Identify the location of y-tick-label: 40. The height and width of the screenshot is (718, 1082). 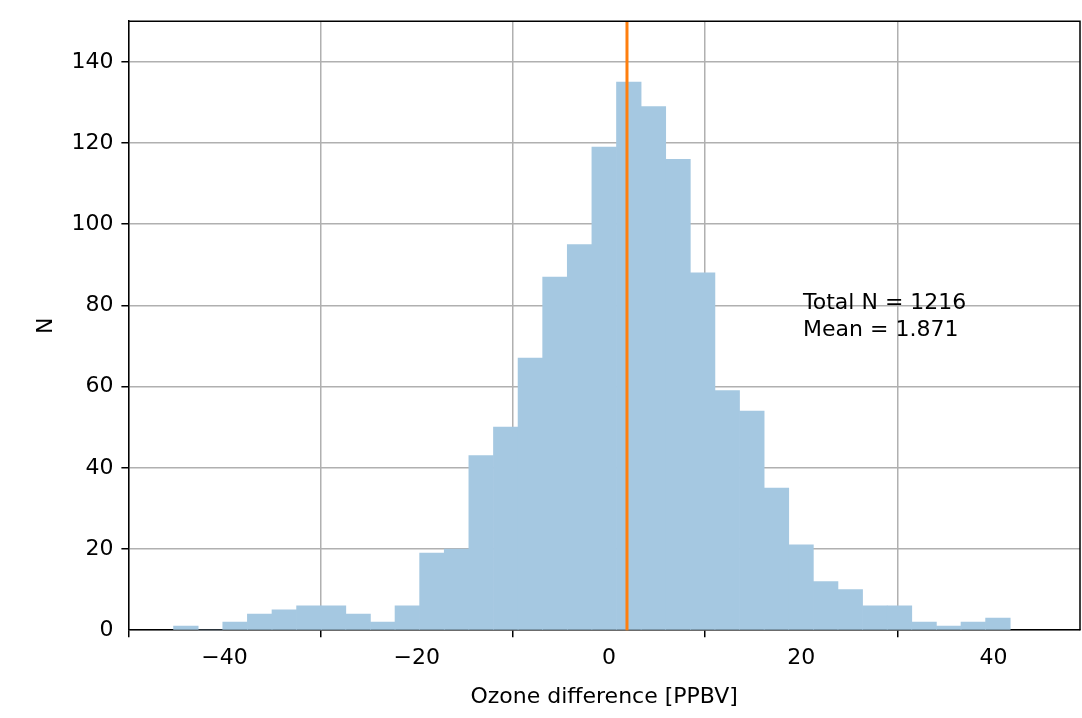
(99, 466).